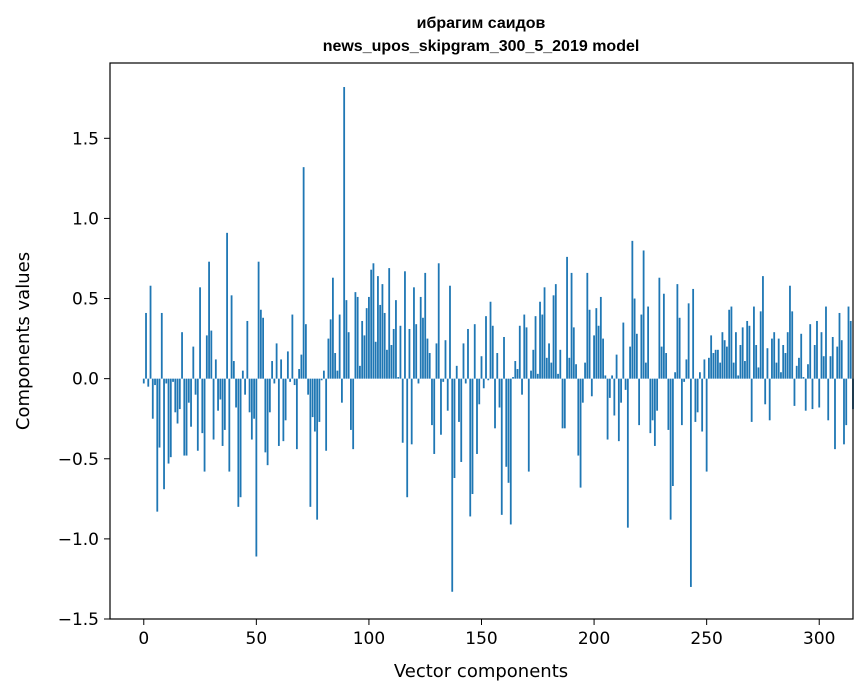 This screenshot has width=867, height=700. What do you see at coordinates (594, 639) in the screenshot?
I see `x-tick-label: 200` at bounding box center [594, 639].